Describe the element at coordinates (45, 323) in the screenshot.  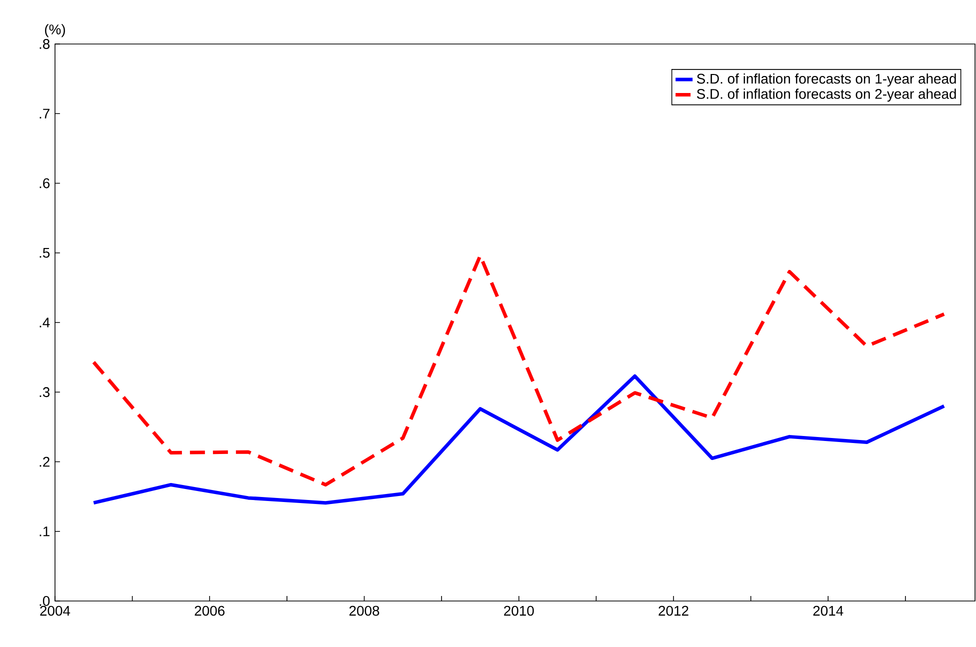
I see `y-tick-label: .4` at that location.